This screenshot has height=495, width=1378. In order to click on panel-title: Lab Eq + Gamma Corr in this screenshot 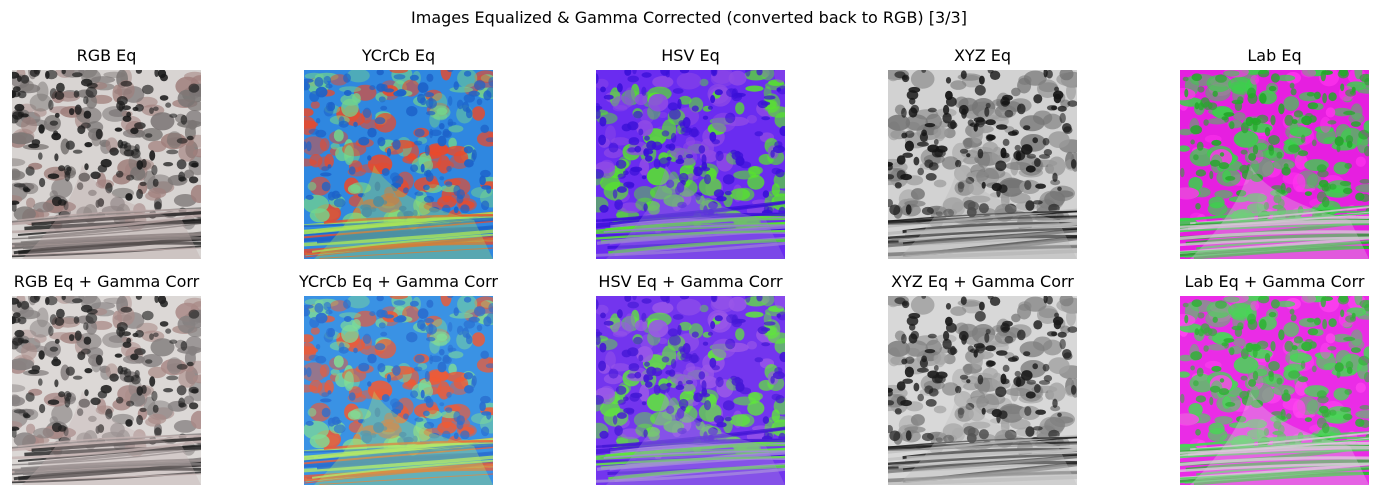, I will do `click(1274, 281)`.